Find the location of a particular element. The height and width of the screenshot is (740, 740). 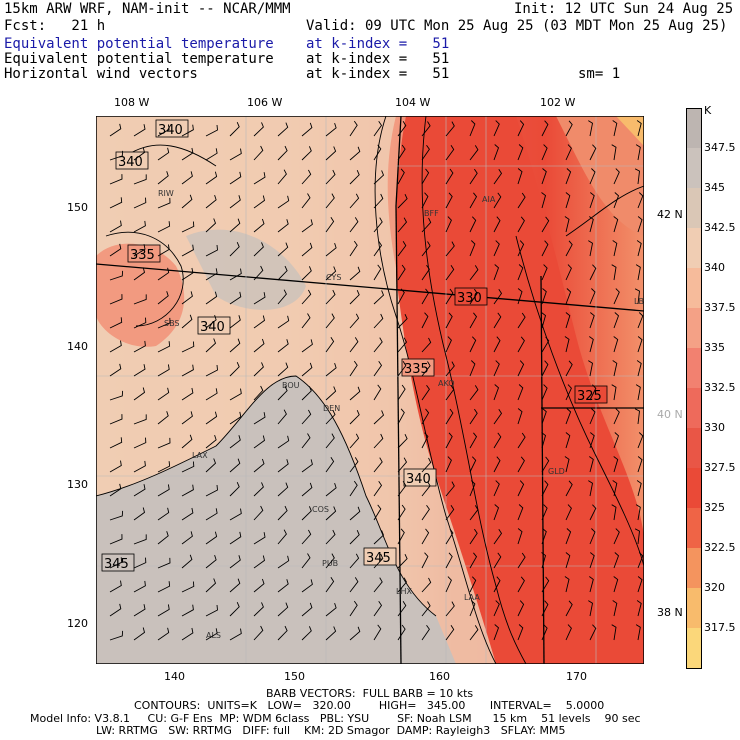

field-name-secondary: Equivalent potential temperature is located at coordinates (139, 59).